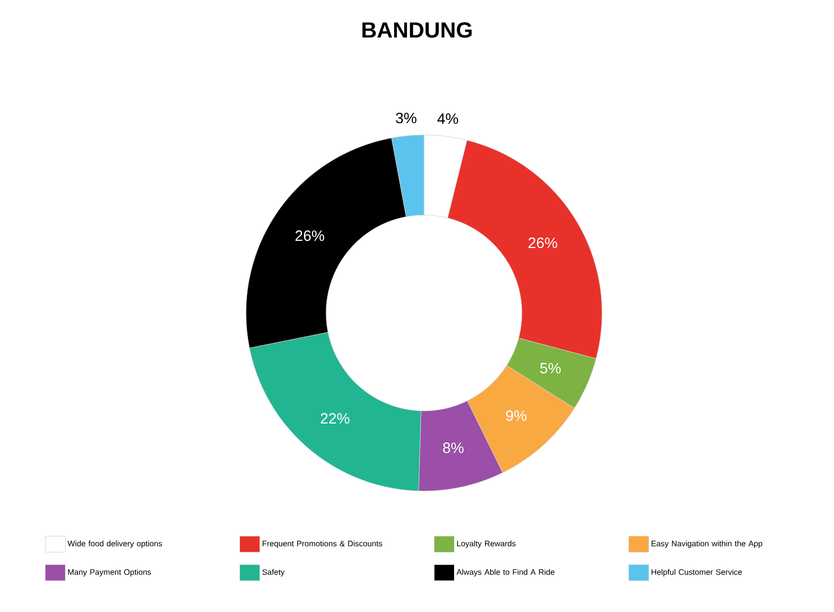 The height and width of the screenshot is (612, 834). Describe the element at coordinates (406, 118) in the screenshot. I see `data-label: 3%` at that location.